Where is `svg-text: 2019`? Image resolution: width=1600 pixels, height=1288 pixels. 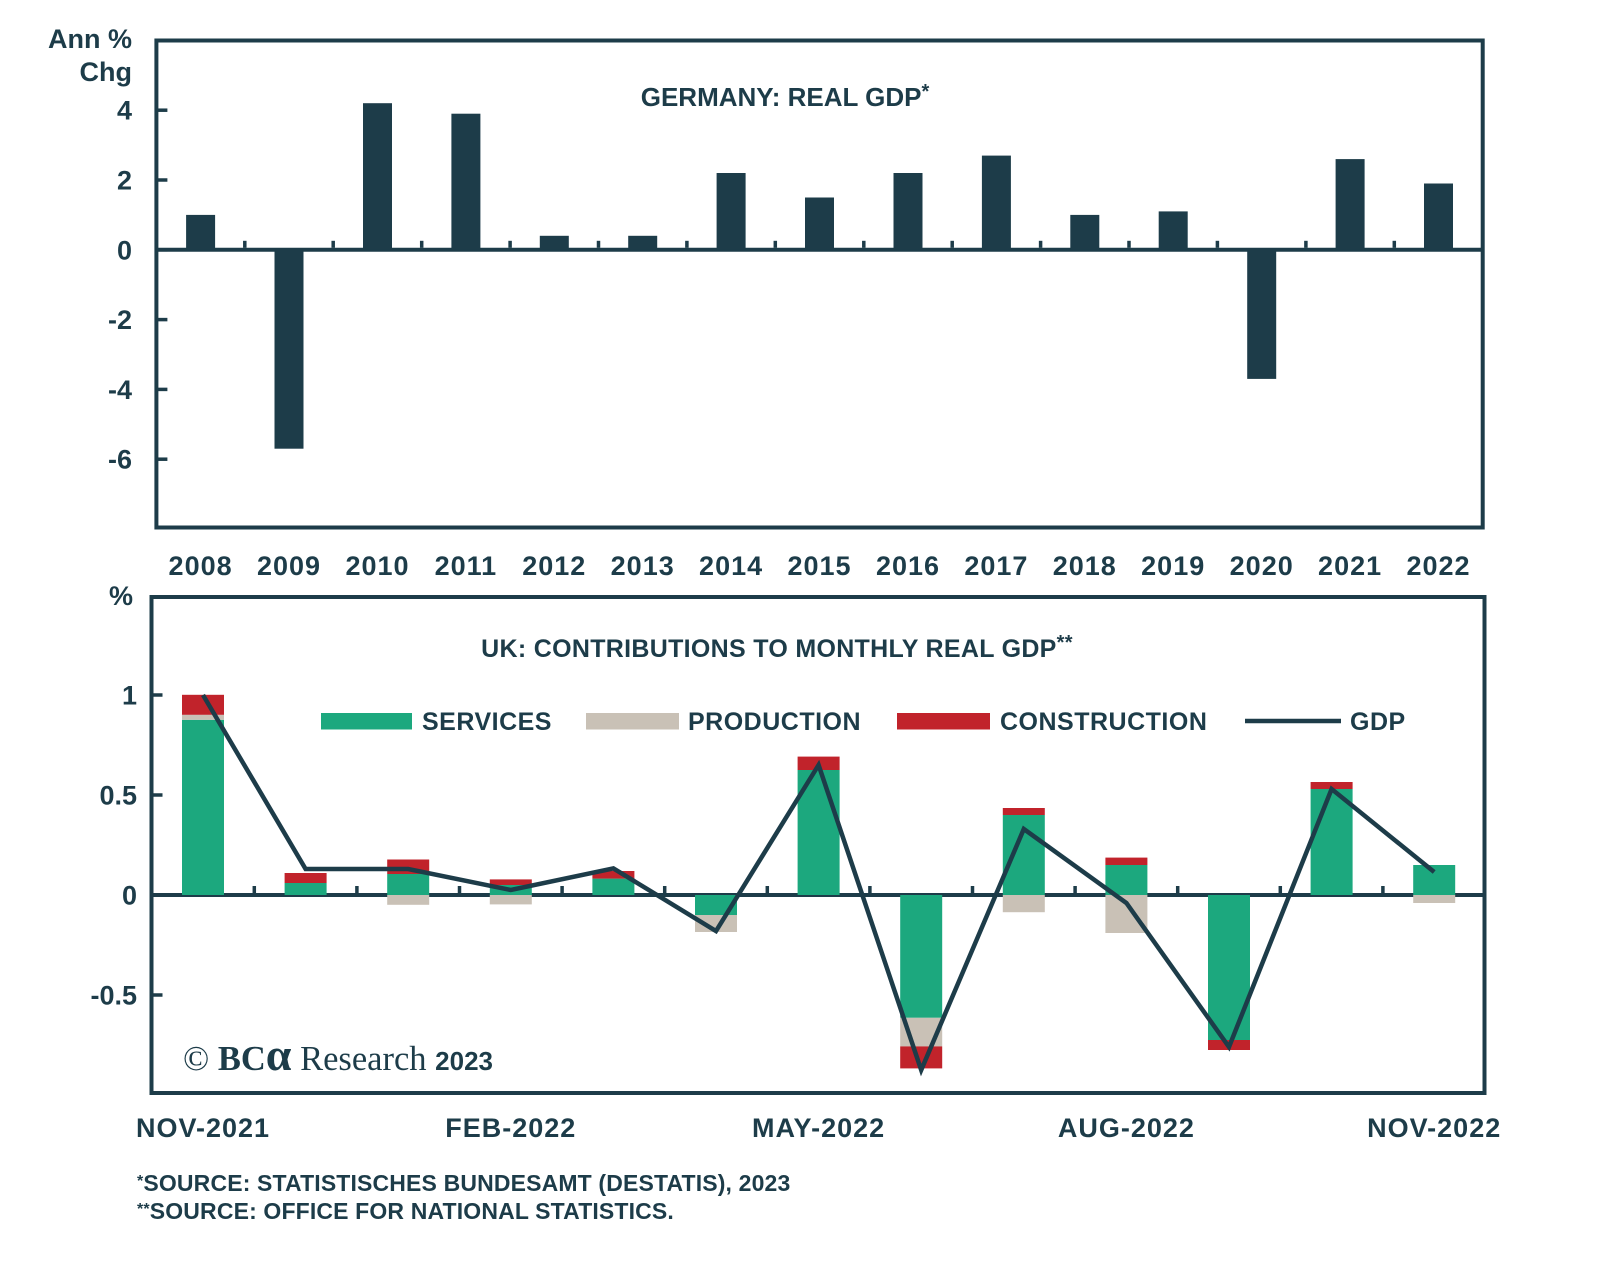
svg-text: 2019 is located at coordinates (1173, 566).